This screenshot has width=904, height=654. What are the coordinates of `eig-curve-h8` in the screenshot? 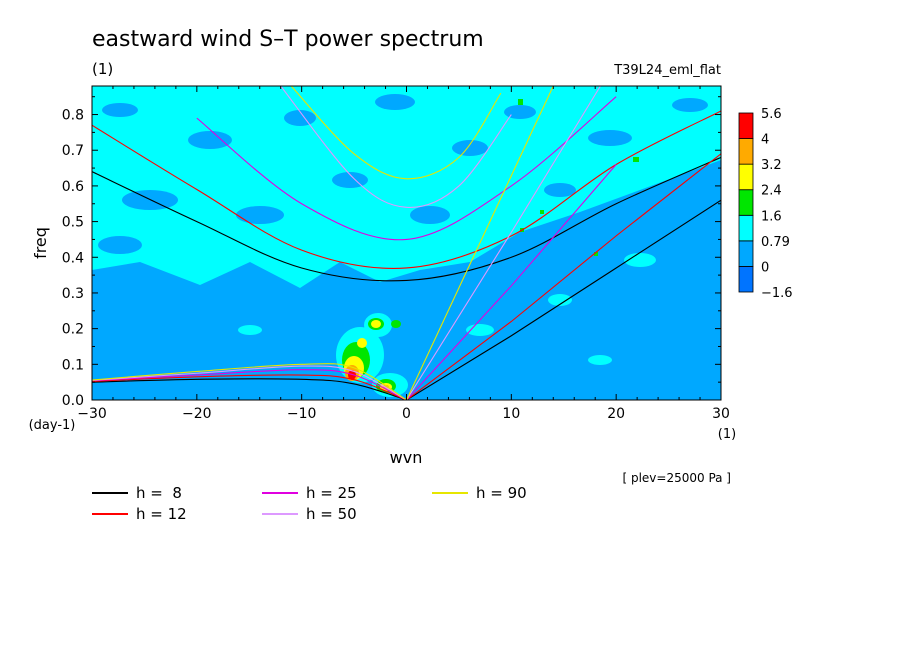 It's located at (406, 219).